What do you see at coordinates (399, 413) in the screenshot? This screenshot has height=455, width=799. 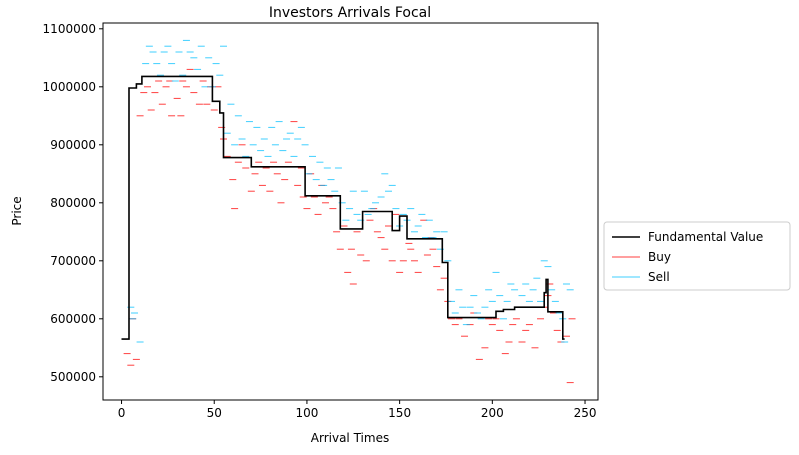 I see `x-tick-label: 150` at bounding box center [399, 413].